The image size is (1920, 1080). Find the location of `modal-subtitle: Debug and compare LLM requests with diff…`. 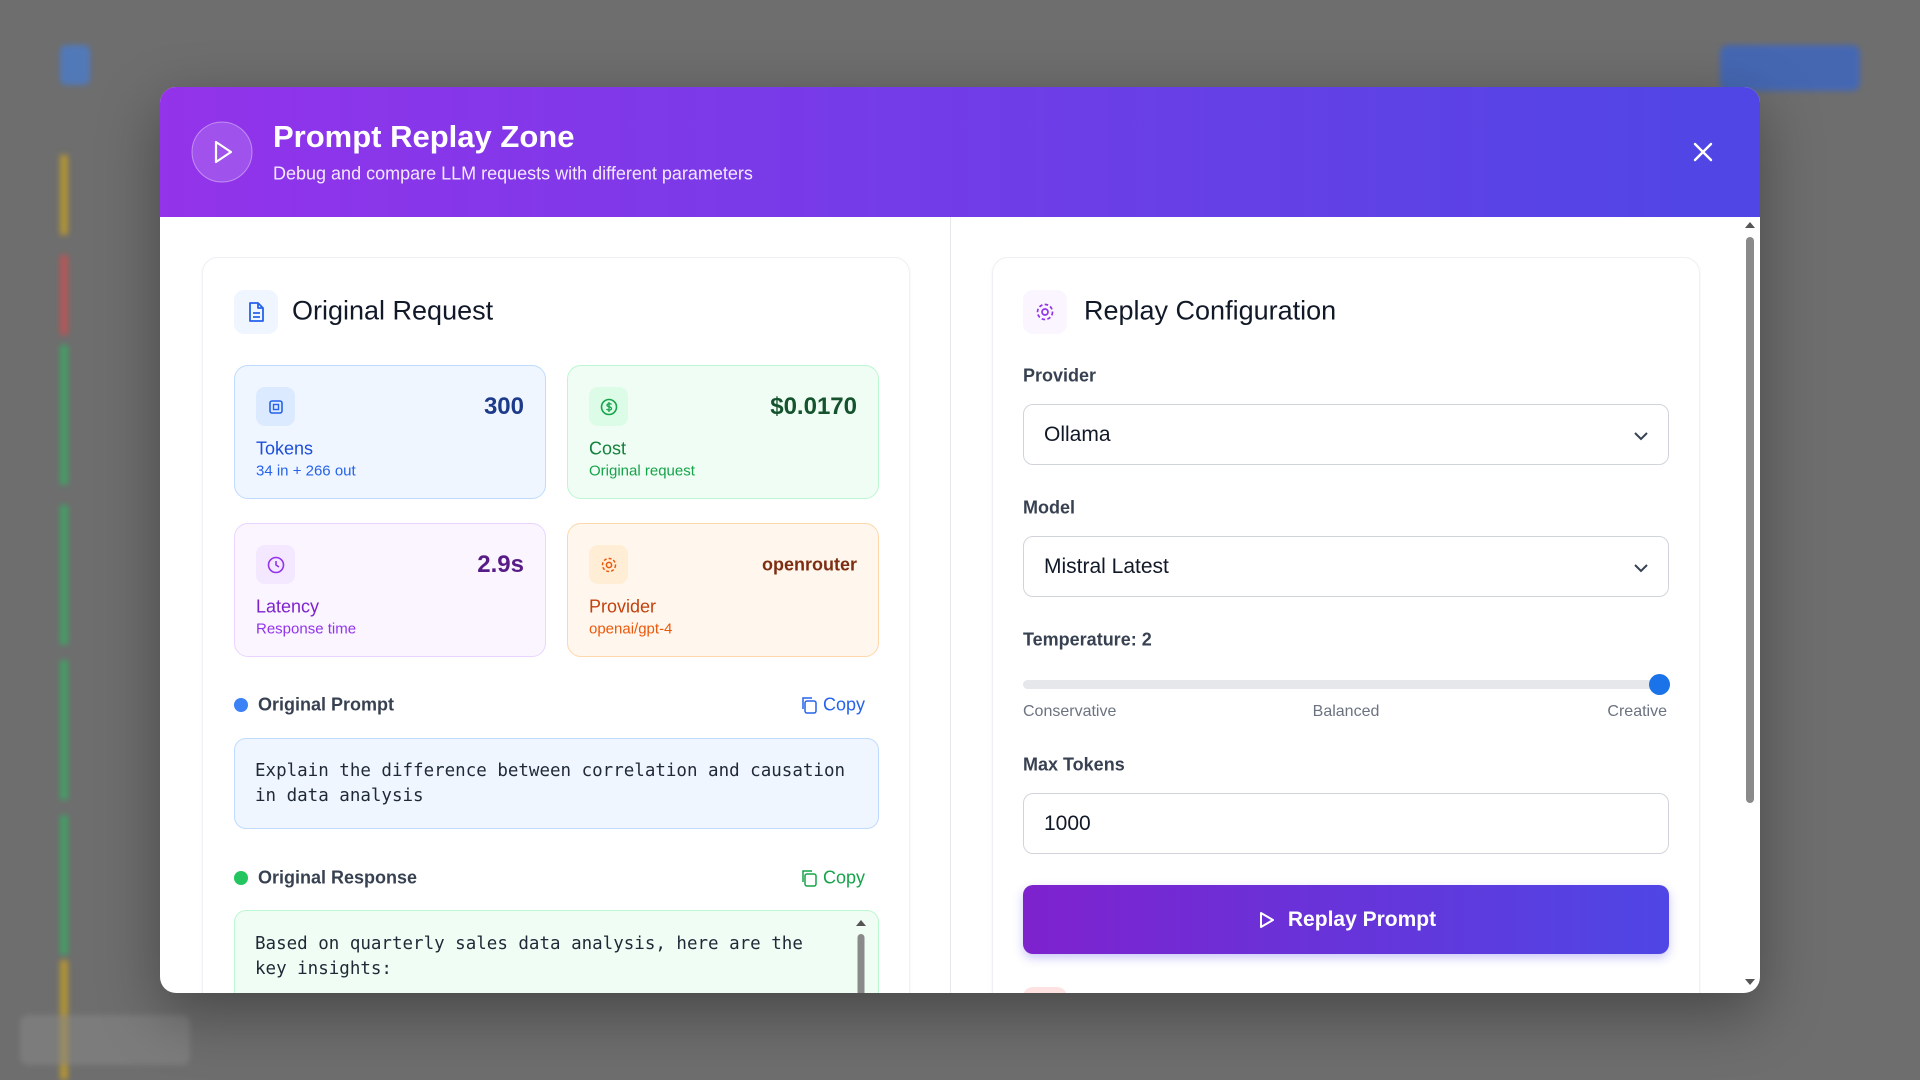

modal-subtitle: Debug and compare LLM requests with diff… is located at coordinates (513, 173).